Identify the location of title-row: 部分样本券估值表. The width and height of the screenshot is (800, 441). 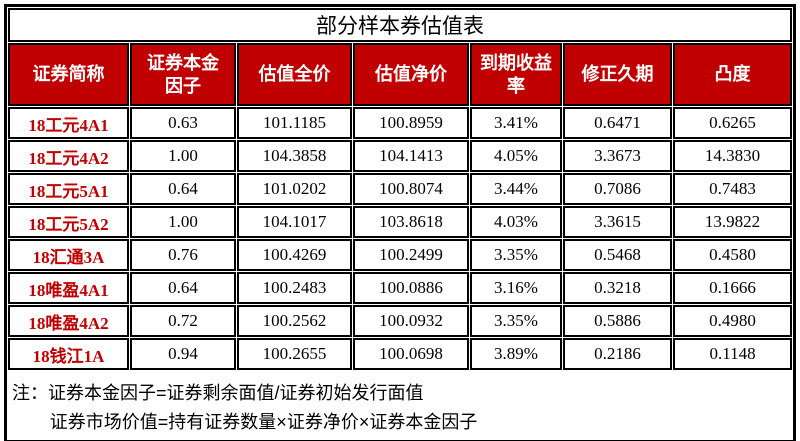
(400, 25).